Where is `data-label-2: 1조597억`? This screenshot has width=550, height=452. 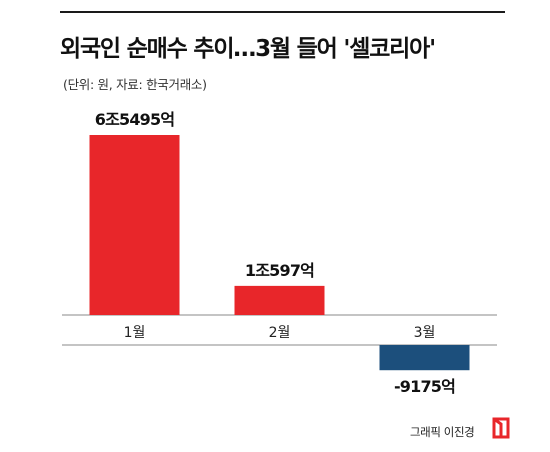
data-label-2: 1조597억 is located at coordinates (279, 270).